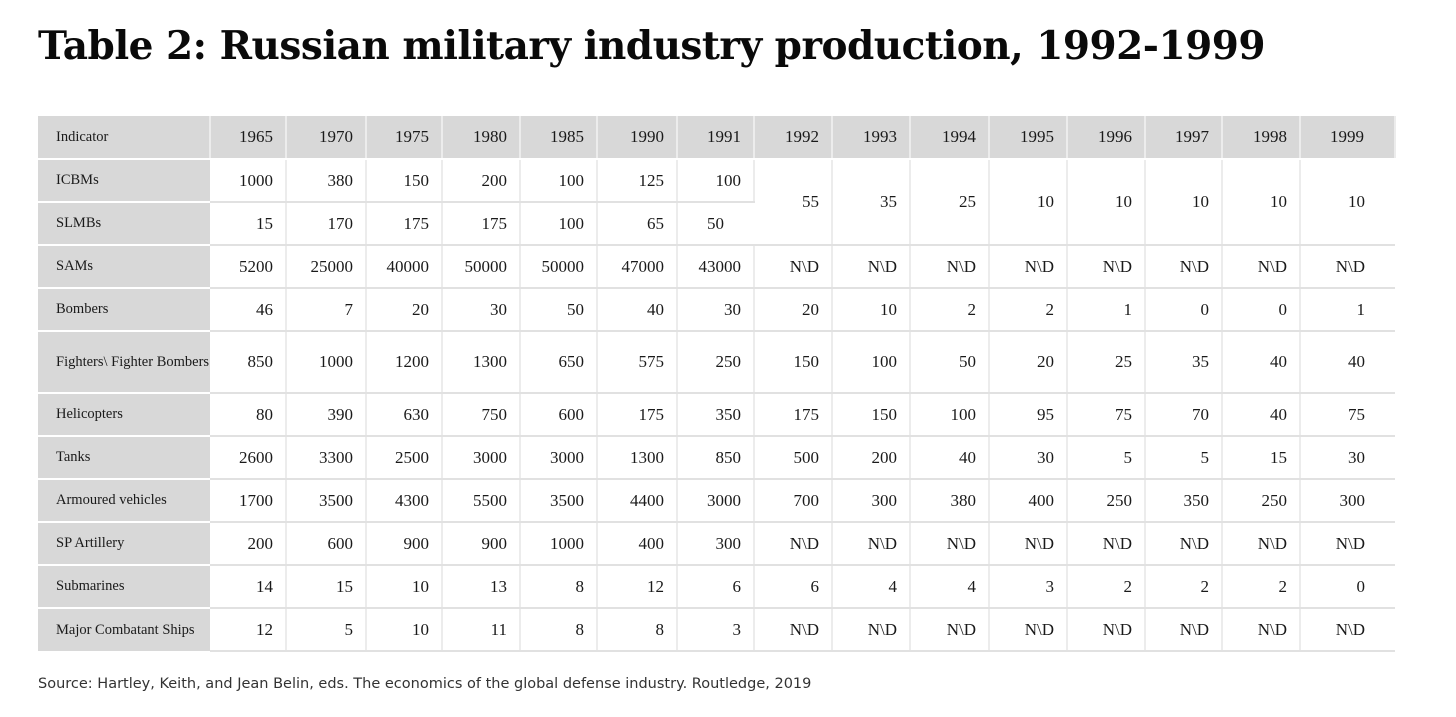  What do you see at coordinates (404, 458) in the screenshot?
I see `table-cell: 2500` at bounding box center [404, 458].